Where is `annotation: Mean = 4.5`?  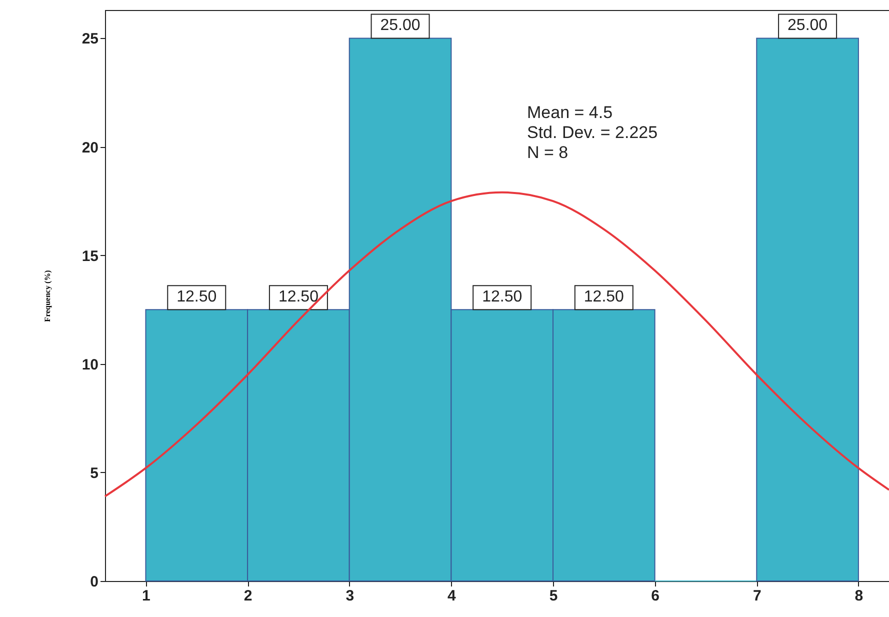 annotation: Mean = 4.5 is located at coordinates (570, 112).